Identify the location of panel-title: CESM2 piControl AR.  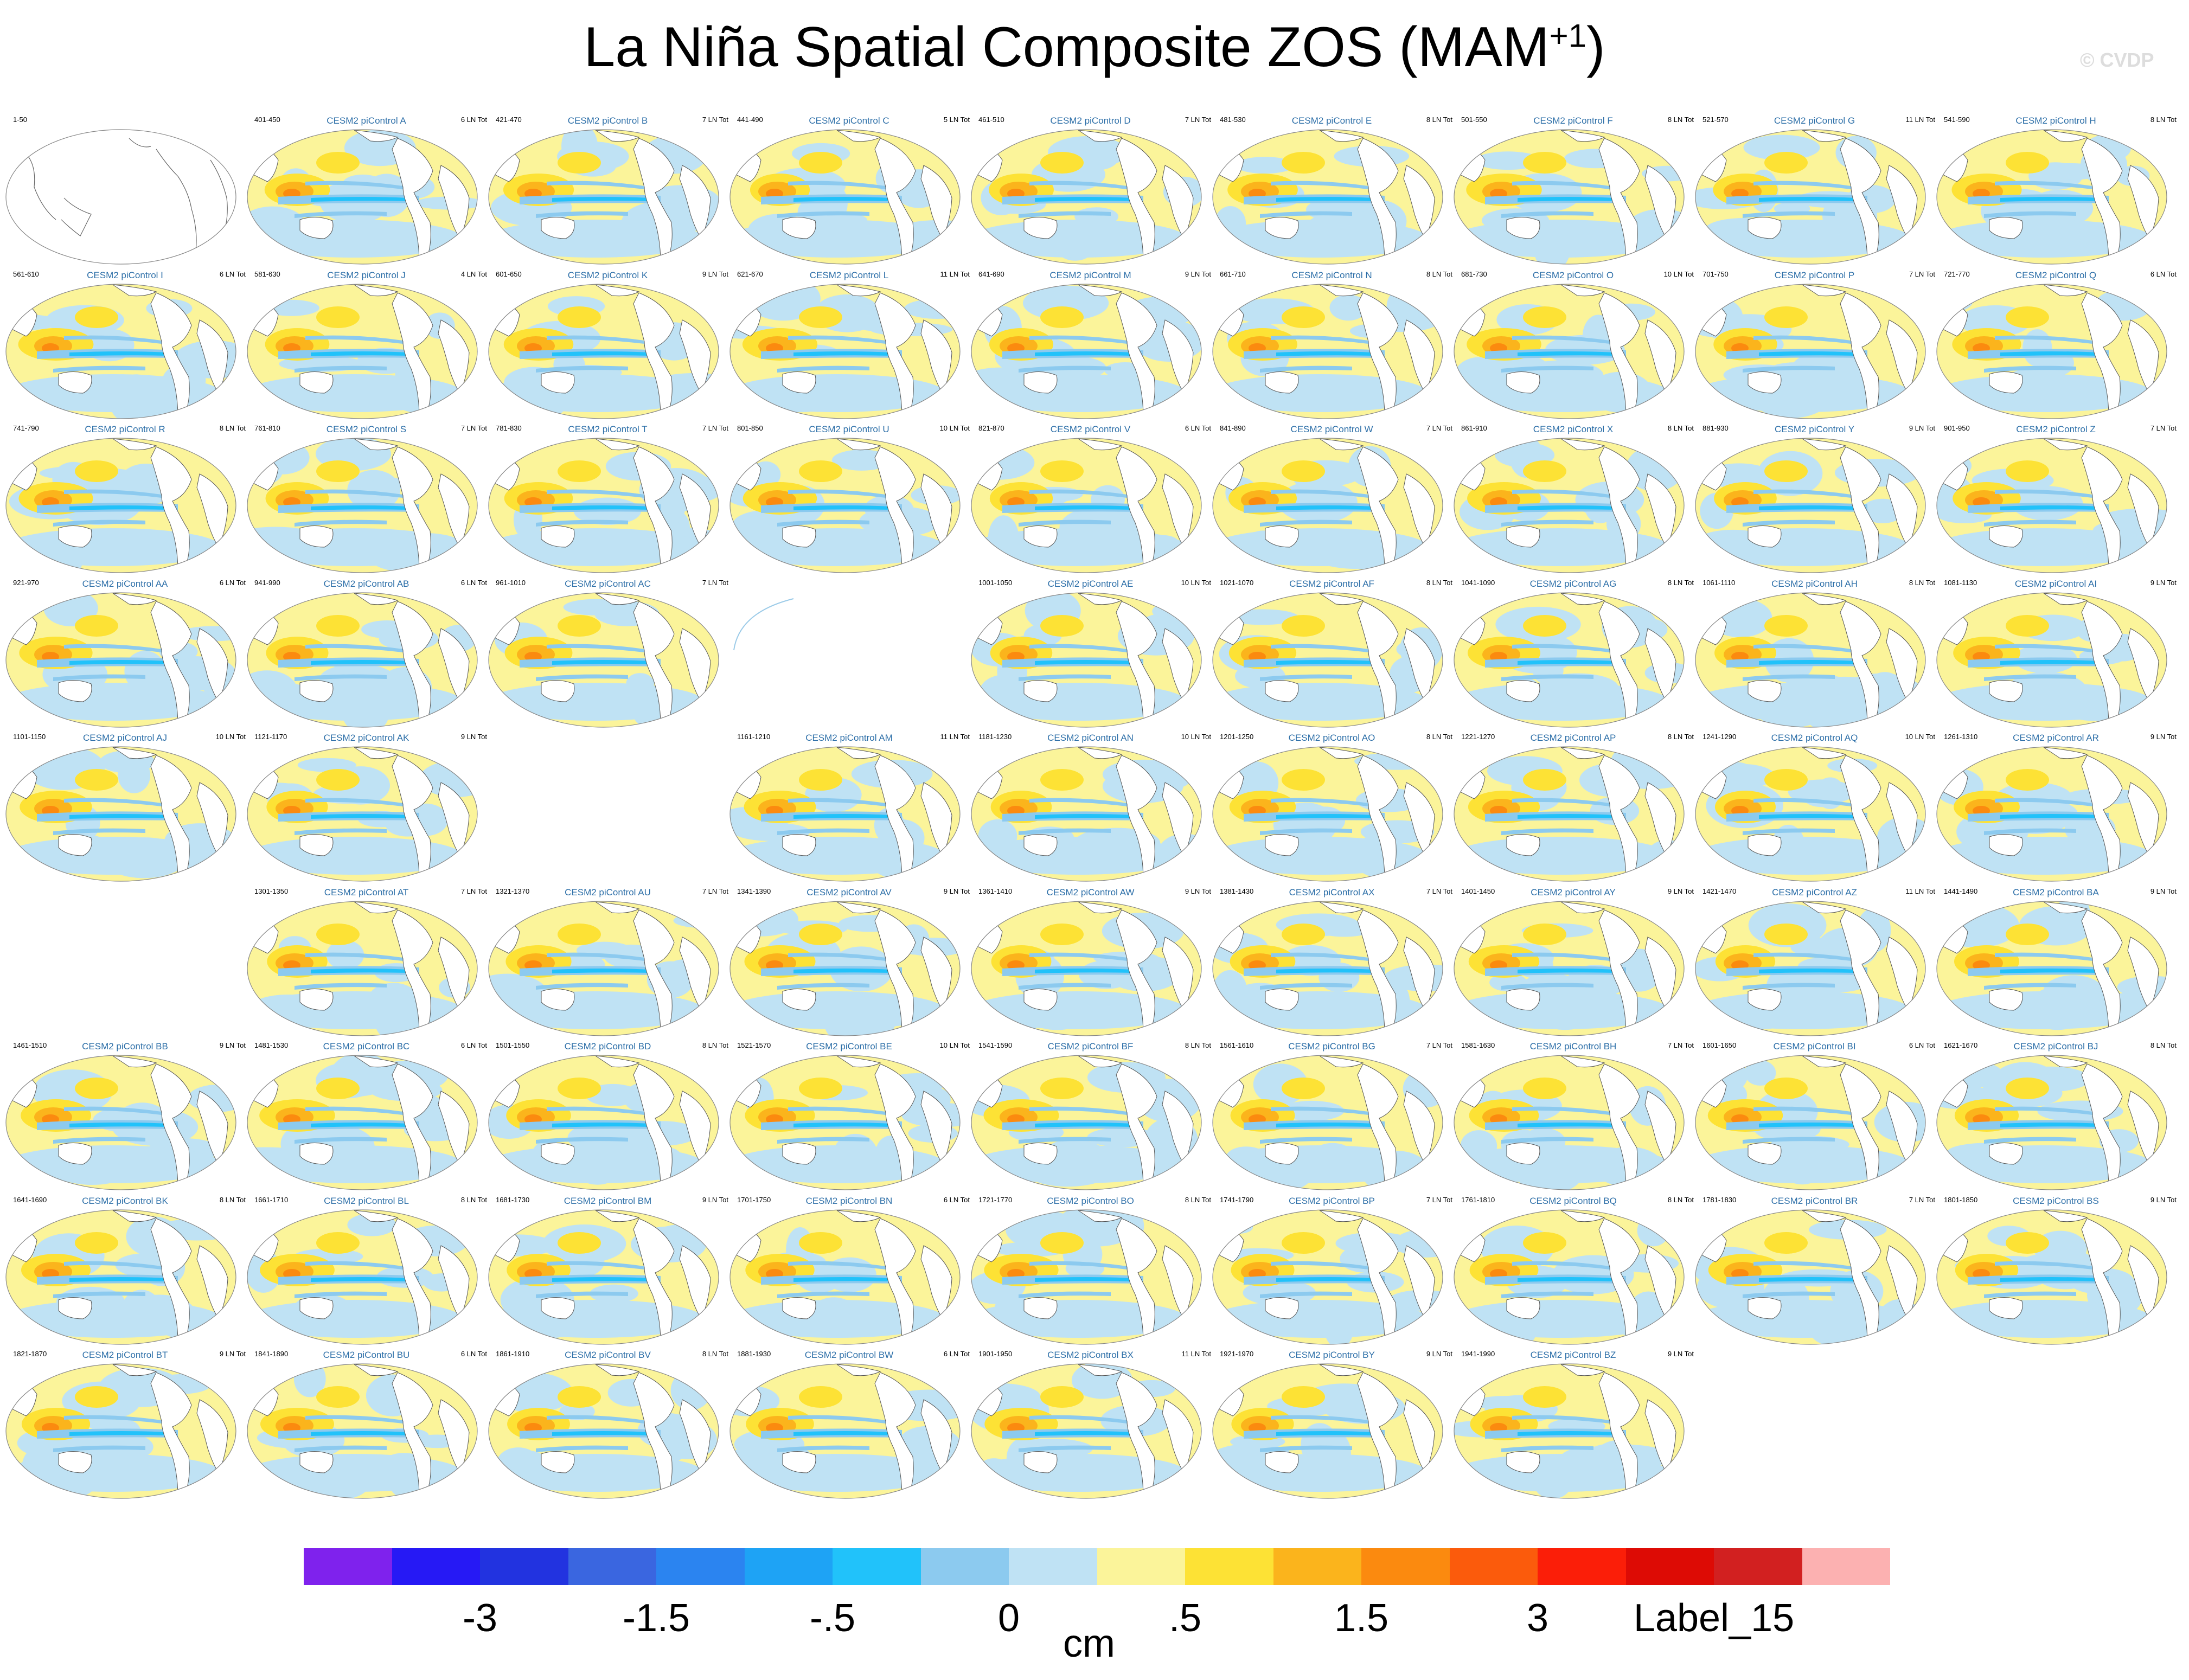
(2056, 738).